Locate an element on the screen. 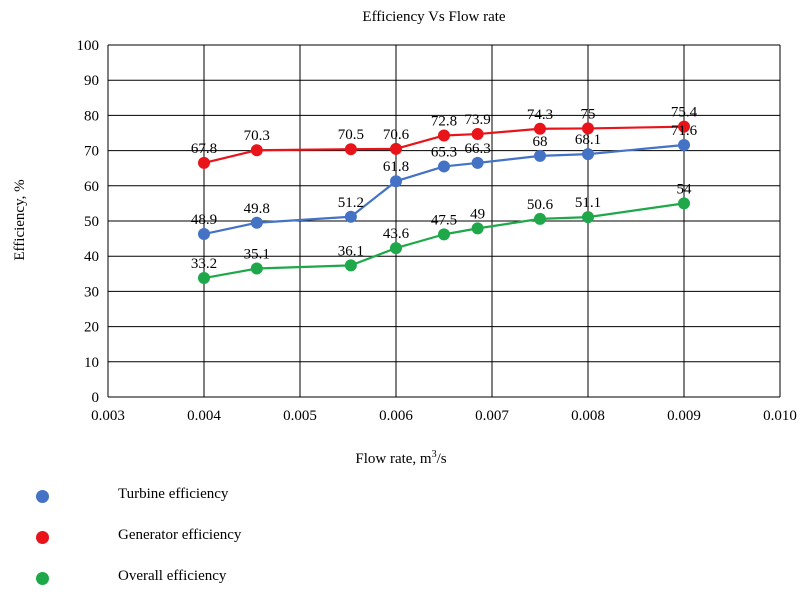  x-tick-label: 0.007 is located at coordinates (492, 416).